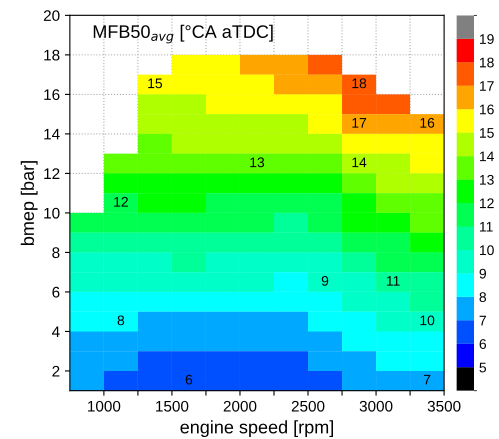  What do you see at coordinates (257, 162) in the screenshot?
I see `data-label: 13` at bounding box center [257, 162].